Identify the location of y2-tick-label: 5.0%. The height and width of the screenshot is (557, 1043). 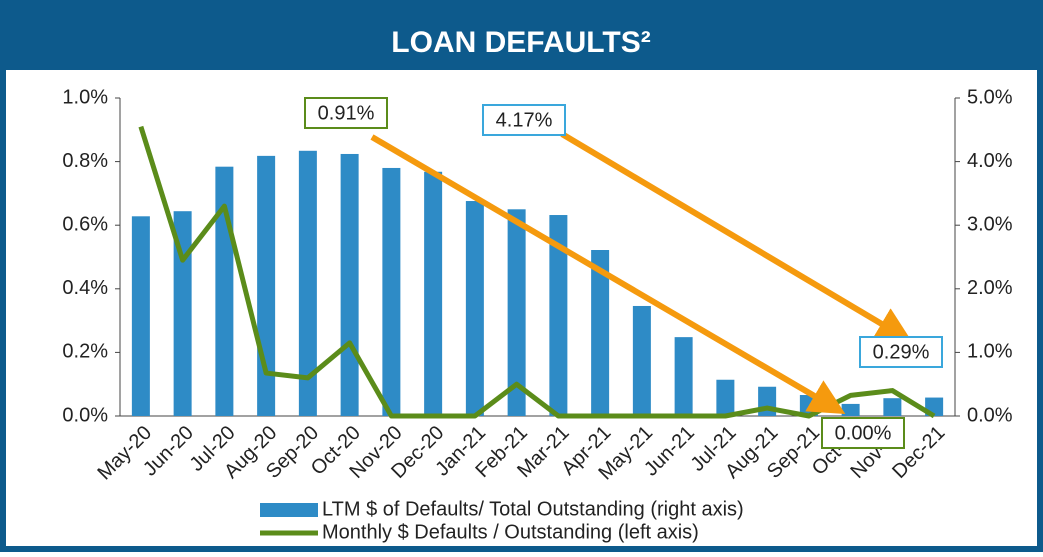
(990, 97).